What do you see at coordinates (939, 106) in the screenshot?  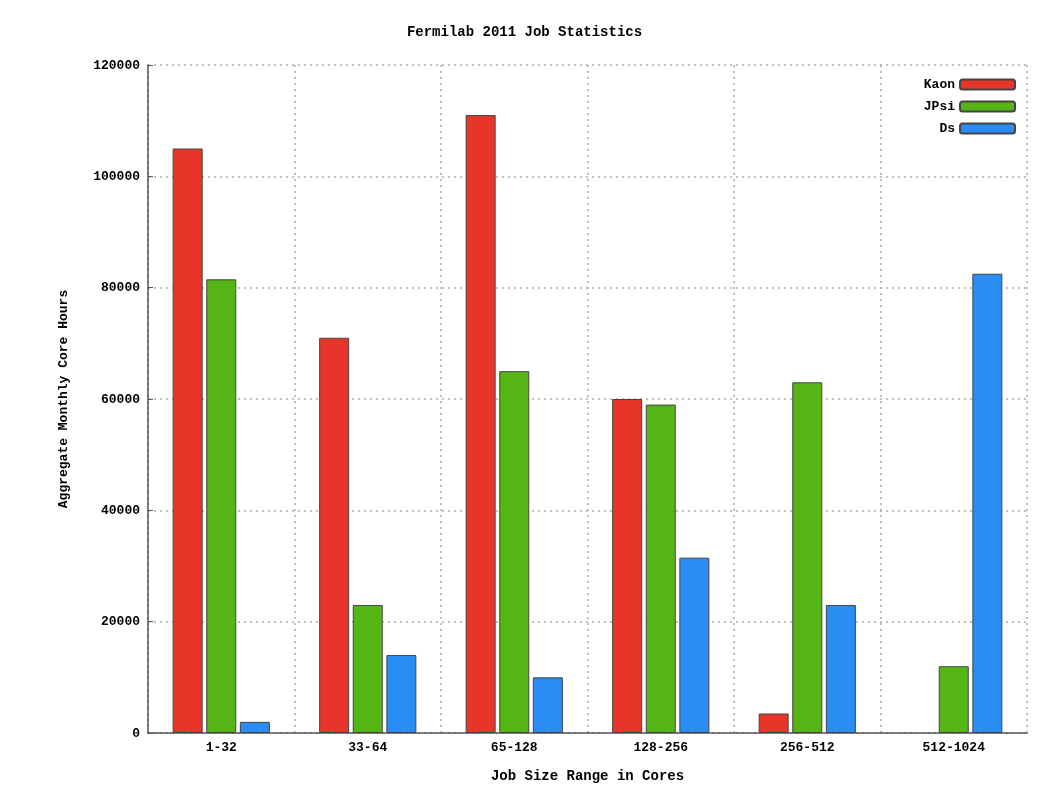 I see `legend-label: JPsi` at bounding box center [939, 106].